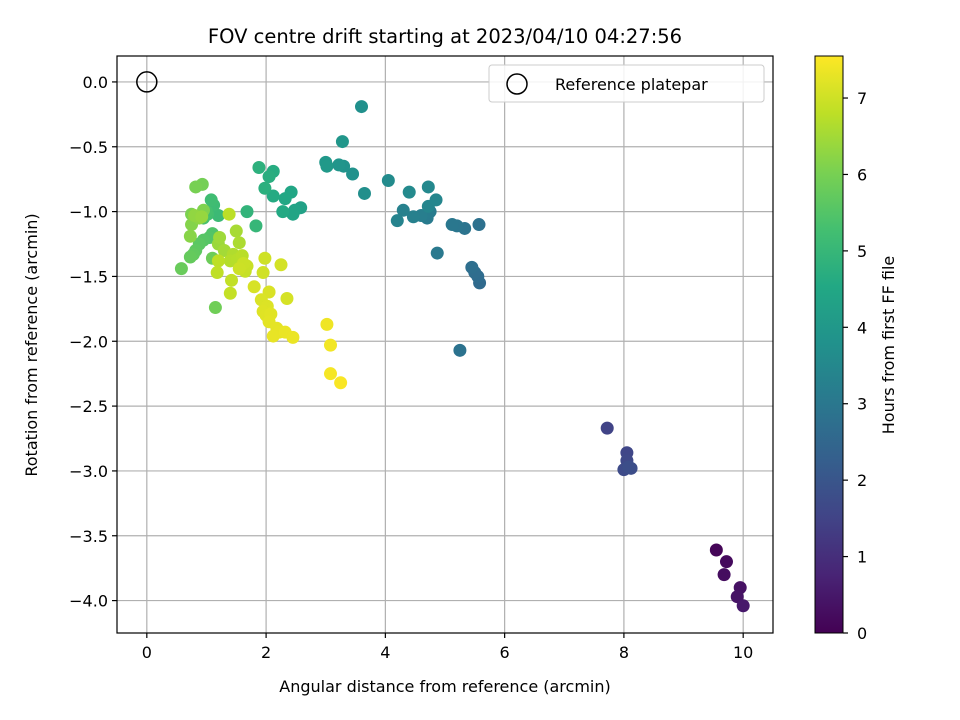 This screenshot has height=720, width=960. Describe the element at coordinates (88, 212) in the screenshot. I see `y-tick-label: −1.0` at that location.